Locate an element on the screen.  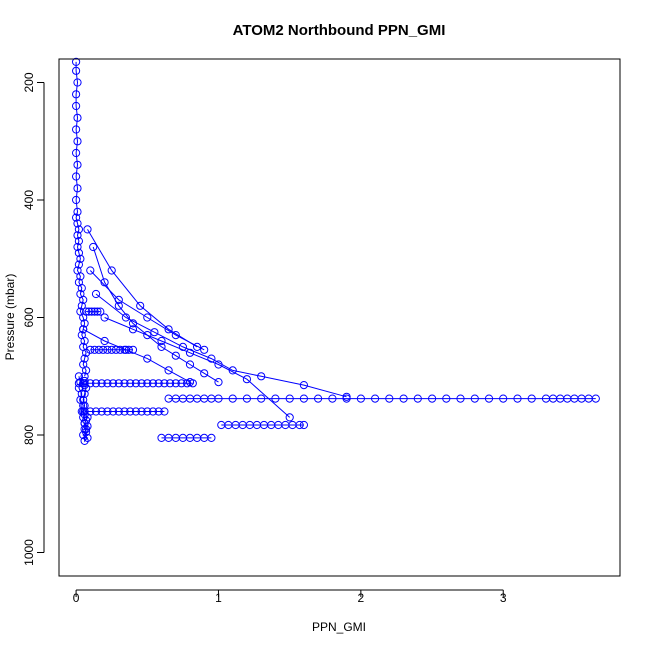
x-tick-label: 1 is located at coordinates (218, 598).